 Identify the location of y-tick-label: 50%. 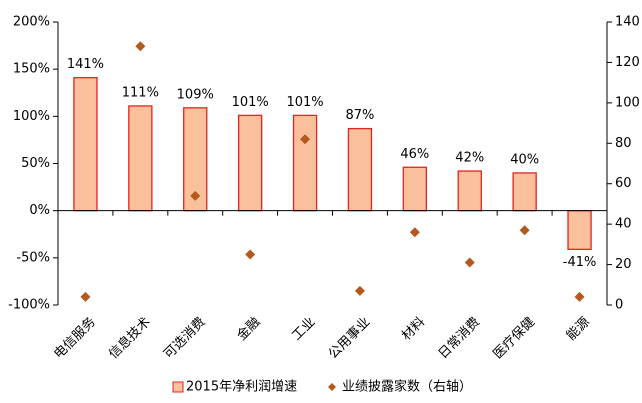
(35, 163).